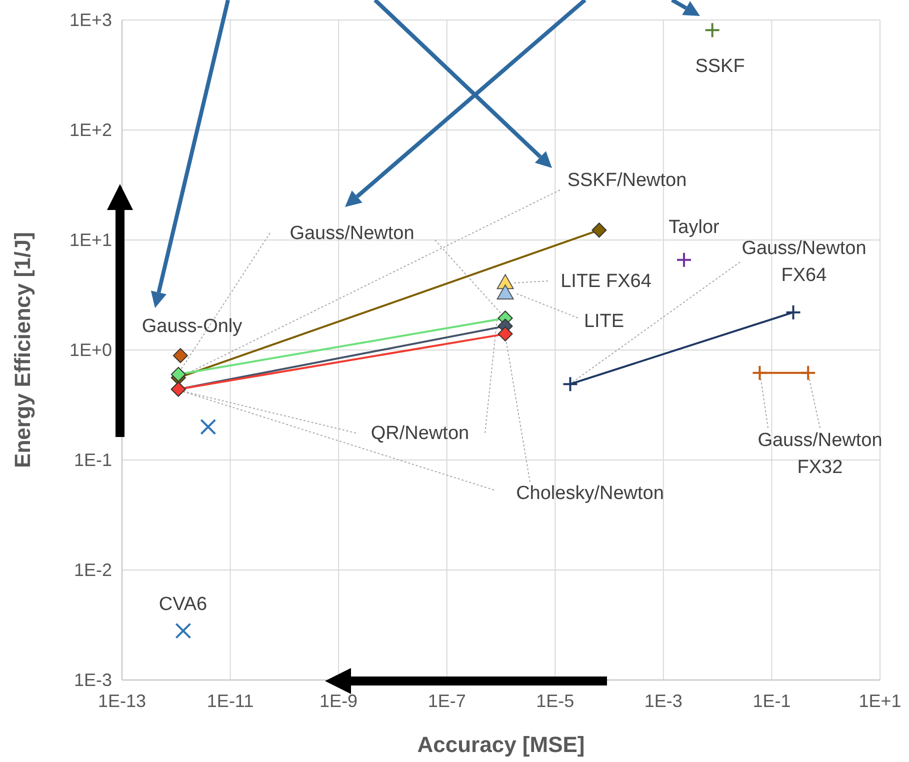 Image resolution: width=909 pixels, height=762 pixels. What do you see at coordinates (90, 240) in the screenshot?
I see `y-tick-label: 1E+1` at bounding box center [90, 240].